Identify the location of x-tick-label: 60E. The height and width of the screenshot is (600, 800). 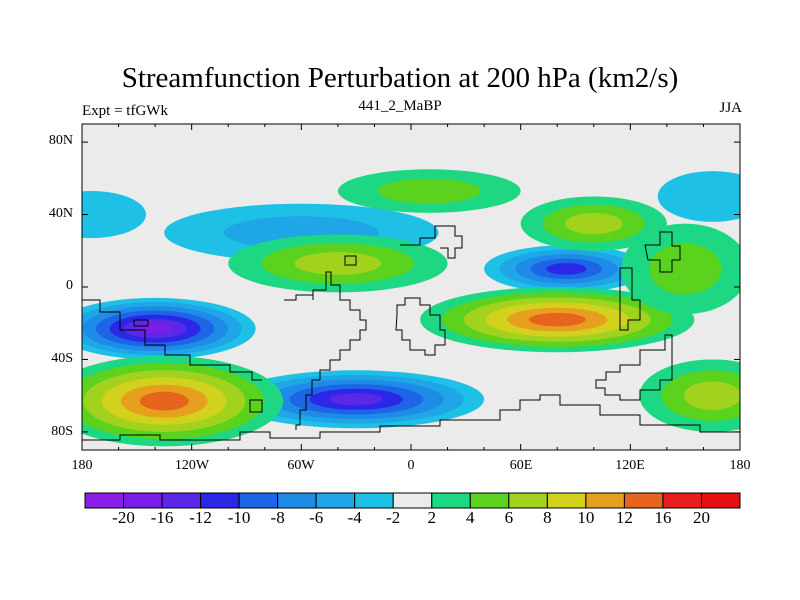
(521, 465).